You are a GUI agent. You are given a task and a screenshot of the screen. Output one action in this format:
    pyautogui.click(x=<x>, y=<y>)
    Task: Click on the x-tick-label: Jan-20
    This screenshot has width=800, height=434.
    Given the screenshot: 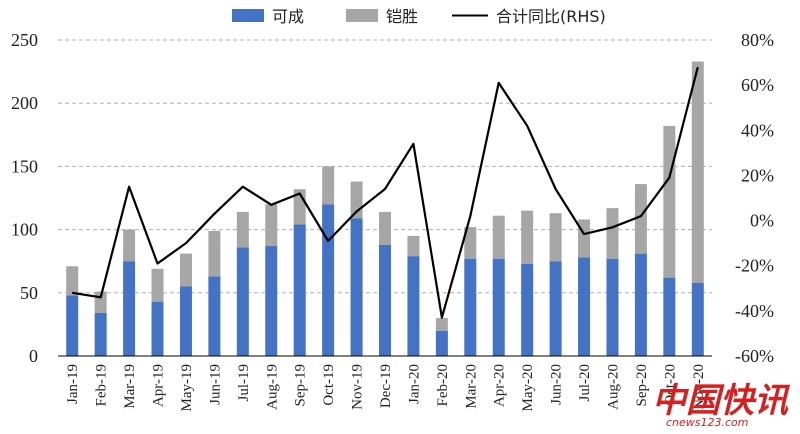 What is the action you would take?
    pyautogui.click(x=414, y=384)
    